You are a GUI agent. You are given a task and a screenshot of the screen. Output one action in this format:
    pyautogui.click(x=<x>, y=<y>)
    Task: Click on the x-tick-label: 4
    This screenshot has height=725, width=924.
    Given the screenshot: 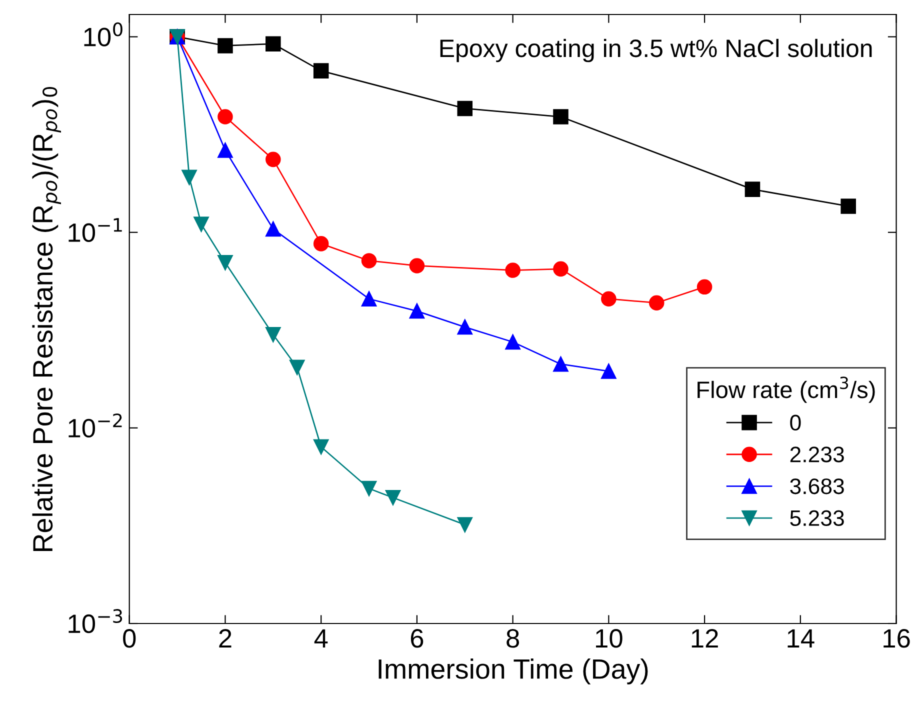 What is the action you would take?
    pyautogui.click(x=321, y=638)
    